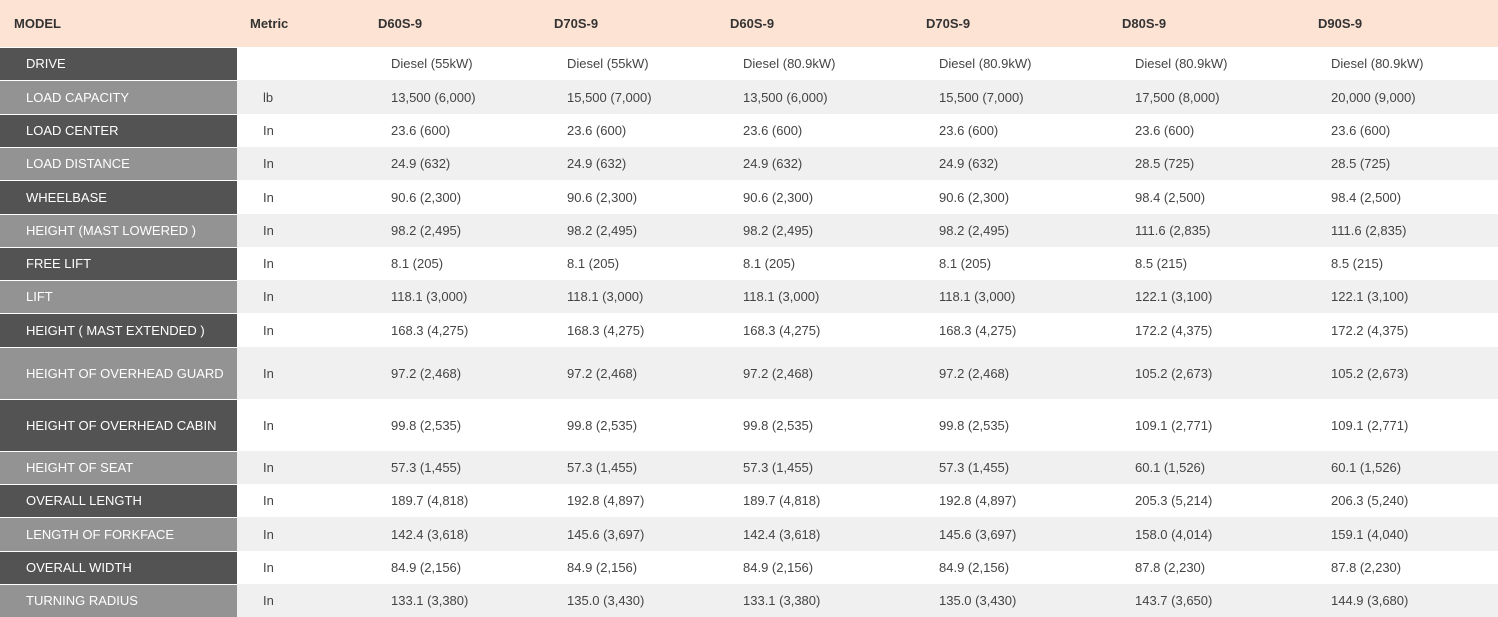 Image resolution: width=1498 pixels, height=617 pixels. I want to click on model-value: 13,500 (6,000), so click(785, 97).